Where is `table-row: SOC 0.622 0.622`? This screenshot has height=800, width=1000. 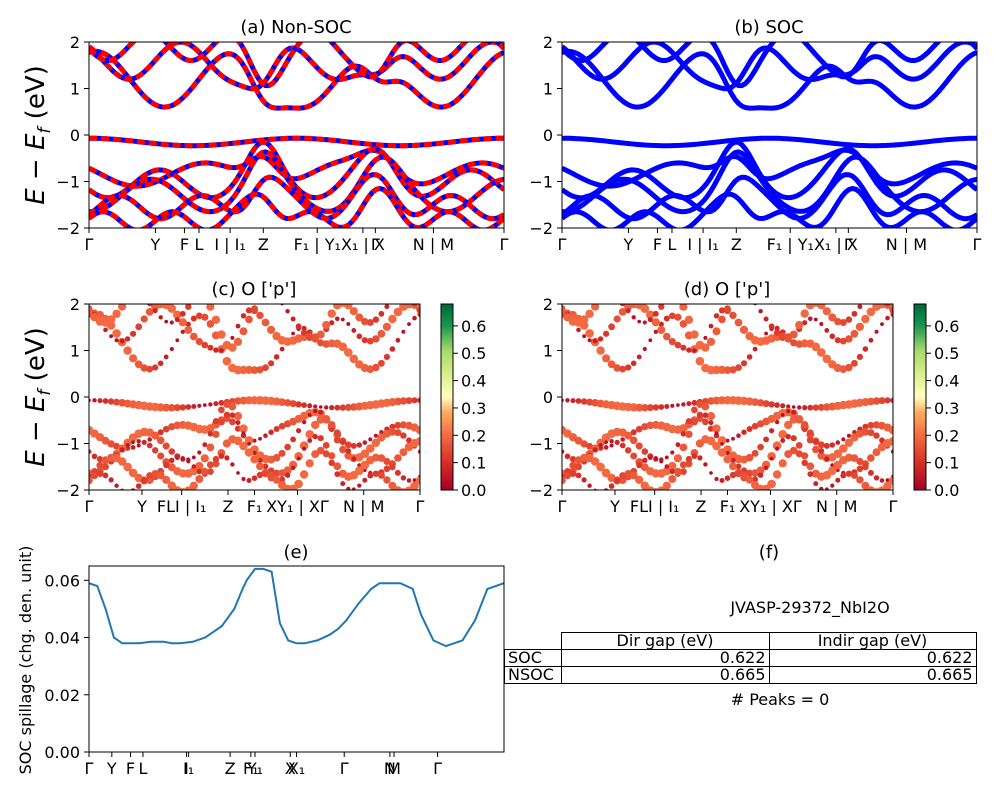 table-row: SOC 0.622 0.622 is located at coordinates (740, 658).